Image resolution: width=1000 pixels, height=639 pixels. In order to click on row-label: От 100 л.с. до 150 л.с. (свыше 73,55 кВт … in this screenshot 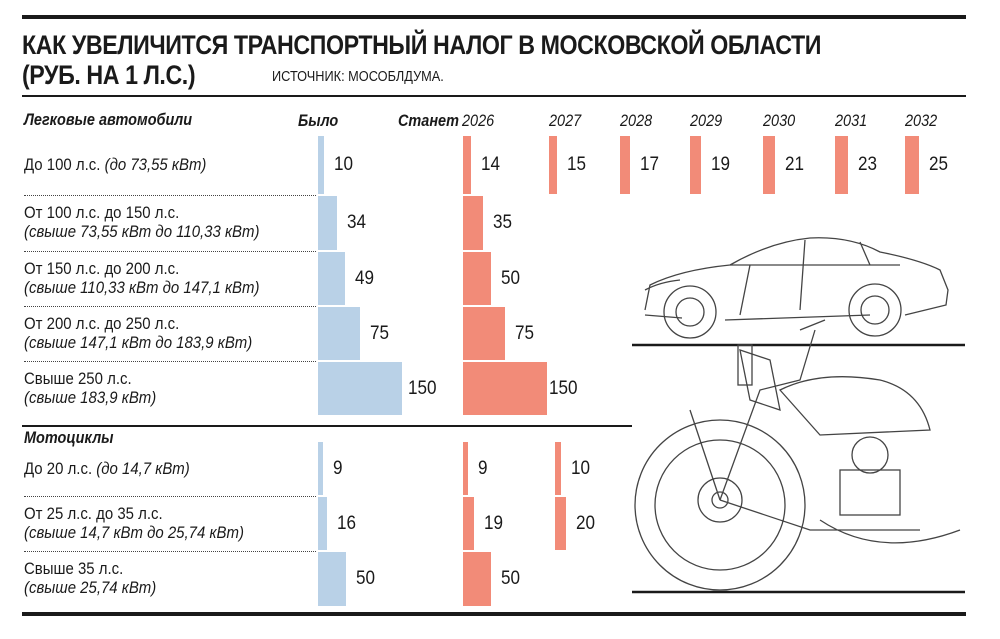, I will do `click(141, 222)`.